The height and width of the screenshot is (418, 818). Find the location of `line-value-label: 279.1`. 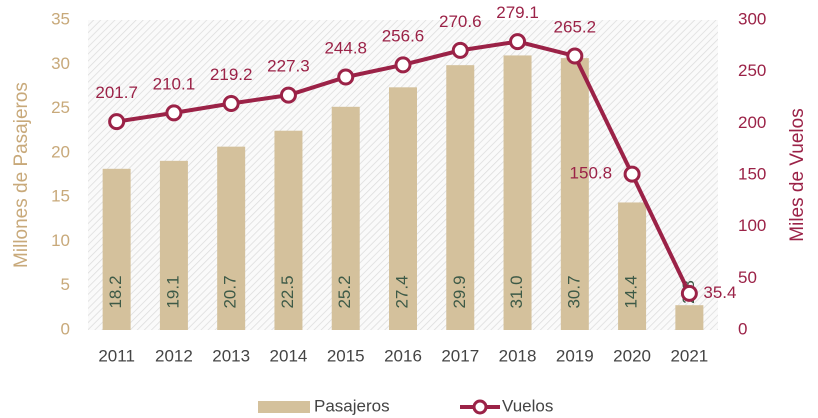

line-value-label: 279.1 is located at coordinates (517, 12).